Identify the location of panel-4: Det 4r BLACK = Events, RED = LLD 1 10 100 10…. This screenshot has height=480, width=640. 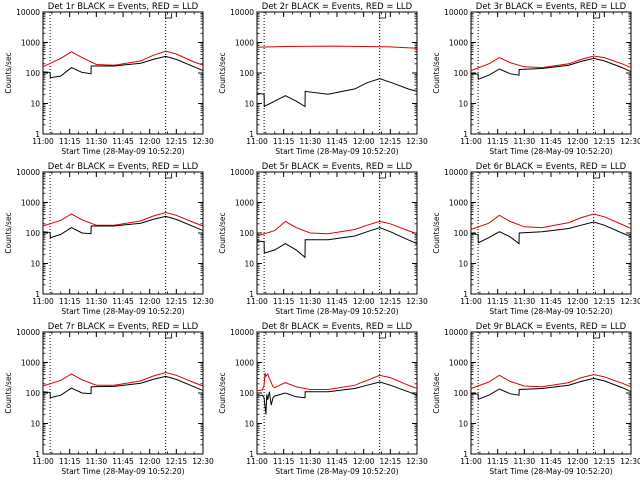
(109, 239).